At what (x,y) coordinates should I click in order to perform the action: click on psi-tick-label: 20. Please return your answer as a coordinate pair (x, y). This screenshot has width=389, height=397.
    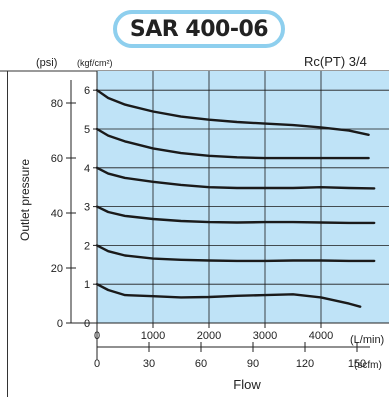
    Looking at the image, I should click on (57, 269).